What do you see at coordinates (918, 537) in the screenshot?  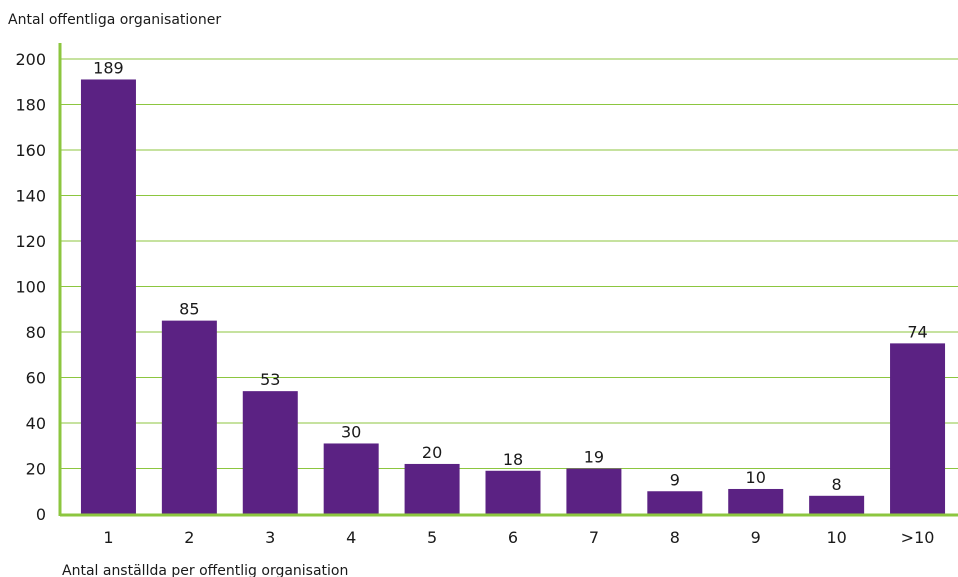 I see `x-tick-label: >10` at bounding box center [918, 537].